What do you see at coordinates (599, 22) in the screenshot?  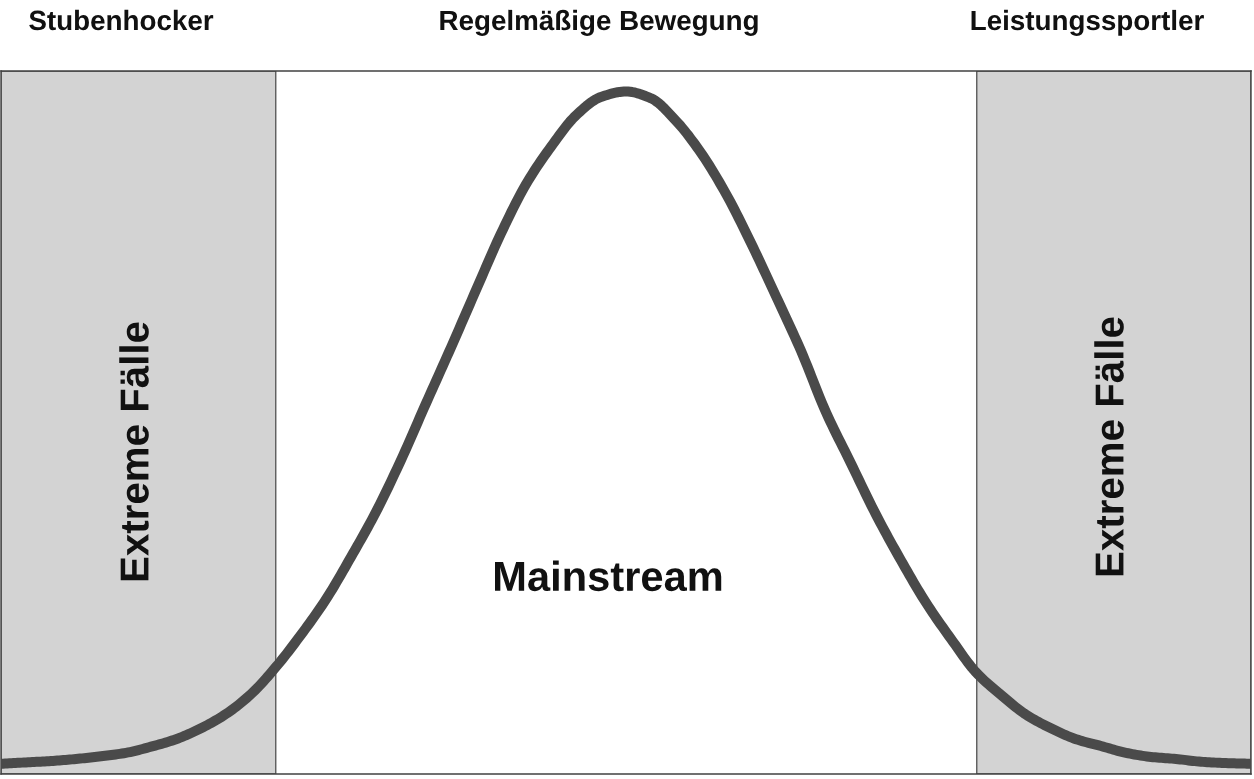 I see `text: Regelmäßige Bewegung` at bounding box center [599, 22].